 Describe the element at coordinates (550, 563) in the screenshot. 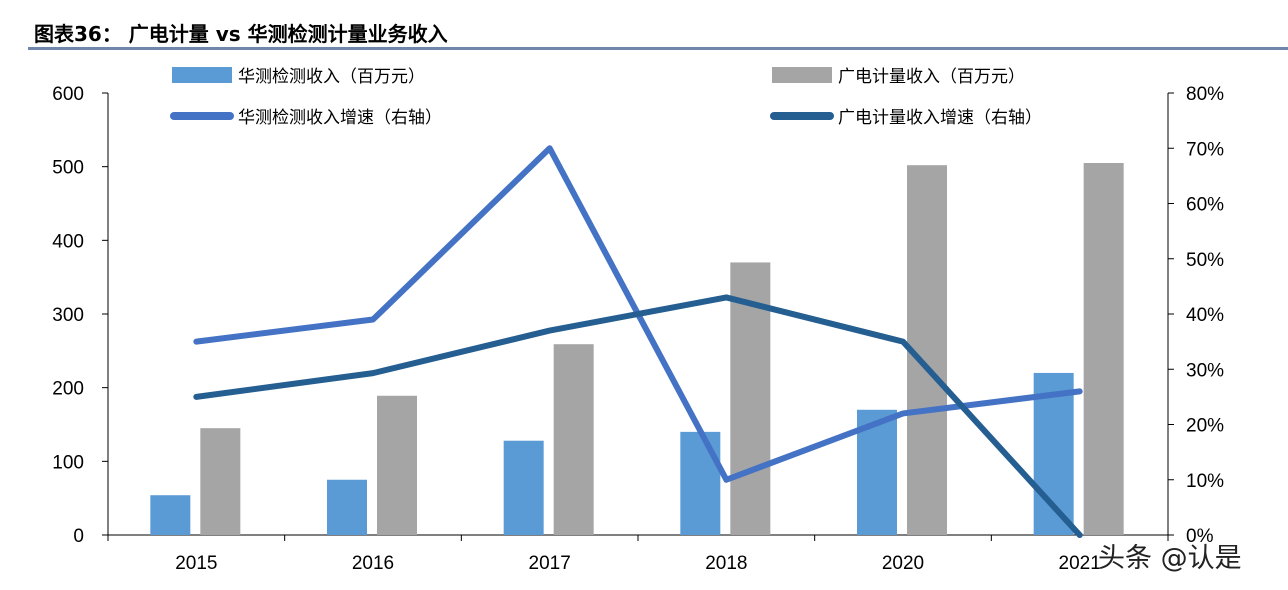

I see `x-tick-label: 2017` at that location.